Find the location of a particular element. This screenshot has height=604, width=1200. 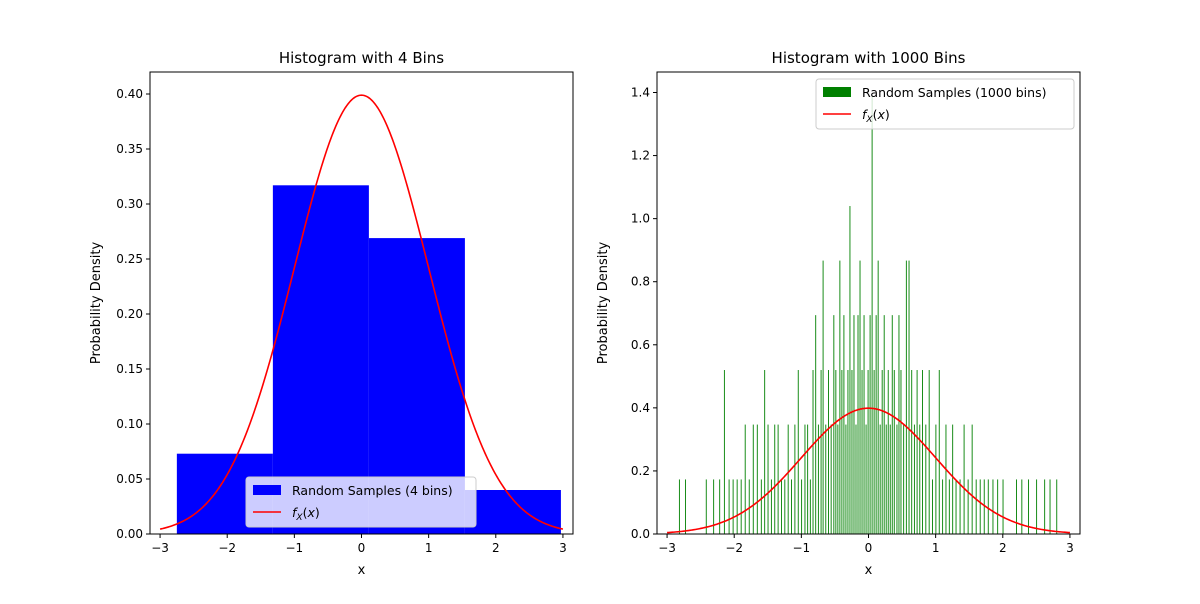

y-tick-label: 0.40 is located at coordinates (129, 94).